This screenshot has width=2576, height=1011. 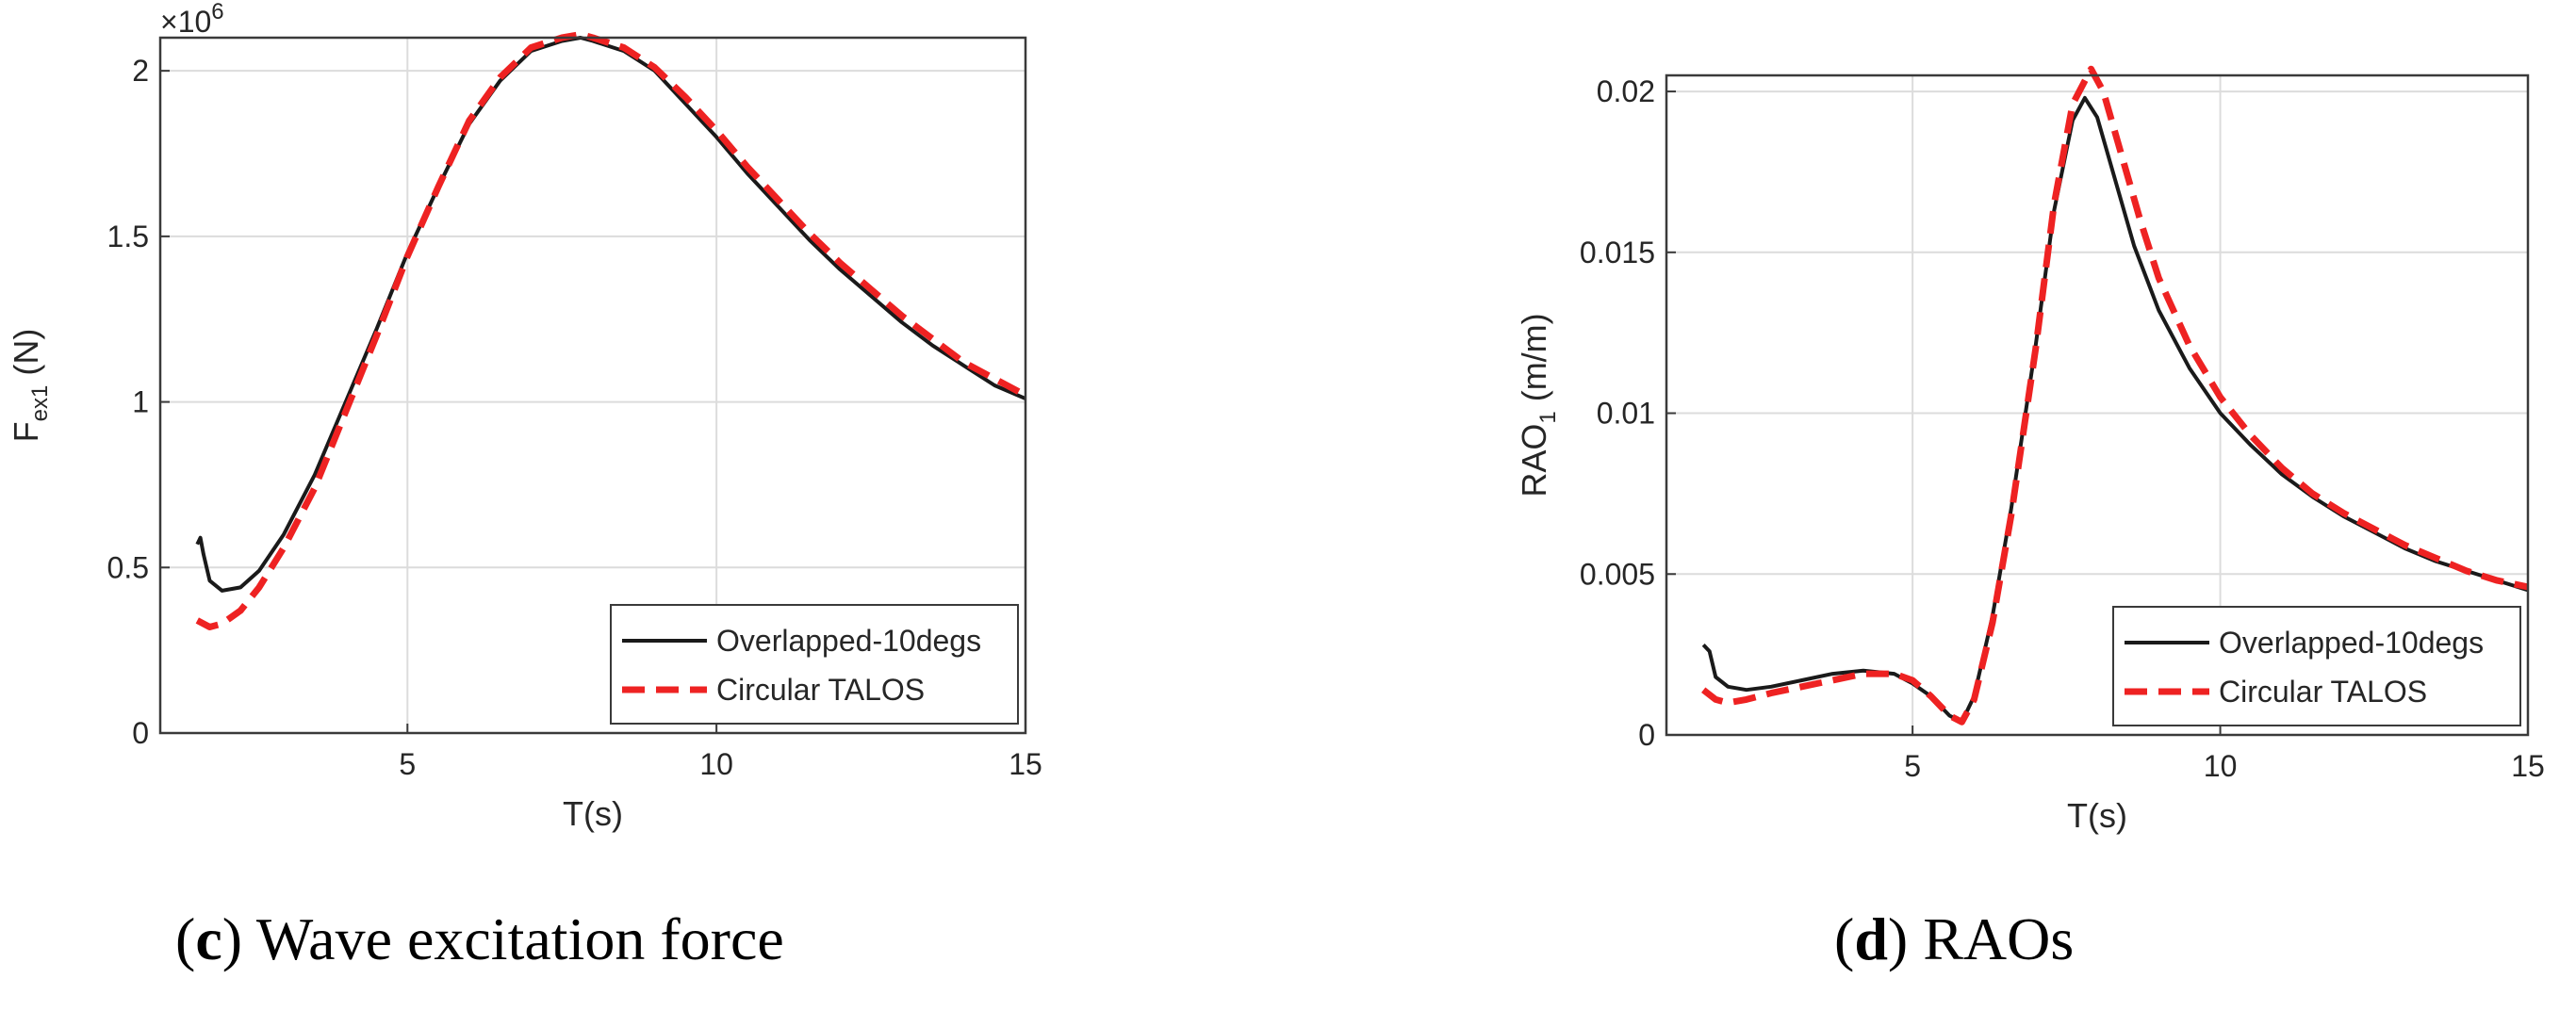 I want to click on caption-wave-excitation-force: (c) Wave excitation force, so click(x=479, y=938).